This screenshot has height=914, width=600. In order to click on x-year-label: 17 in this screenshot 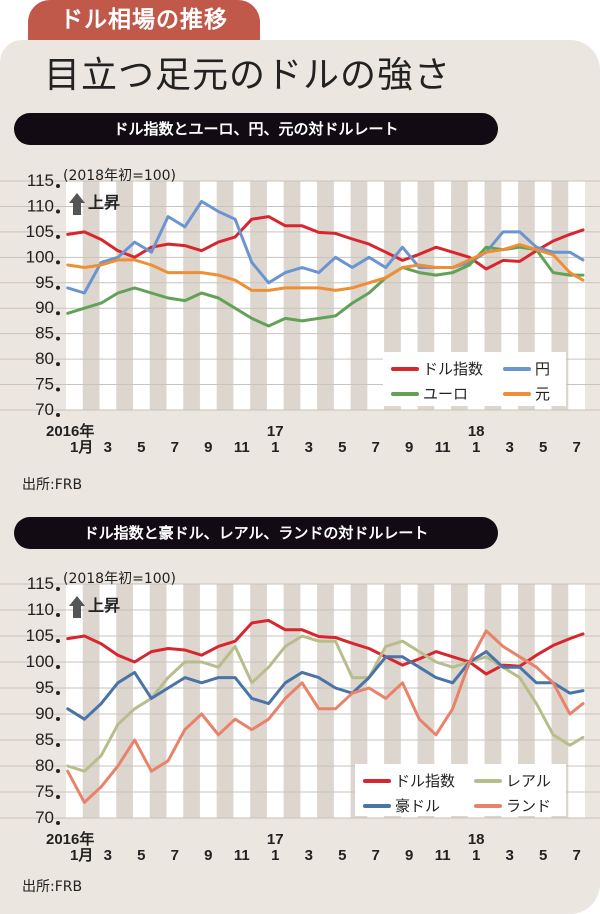, I will do `click(275, 839)`.